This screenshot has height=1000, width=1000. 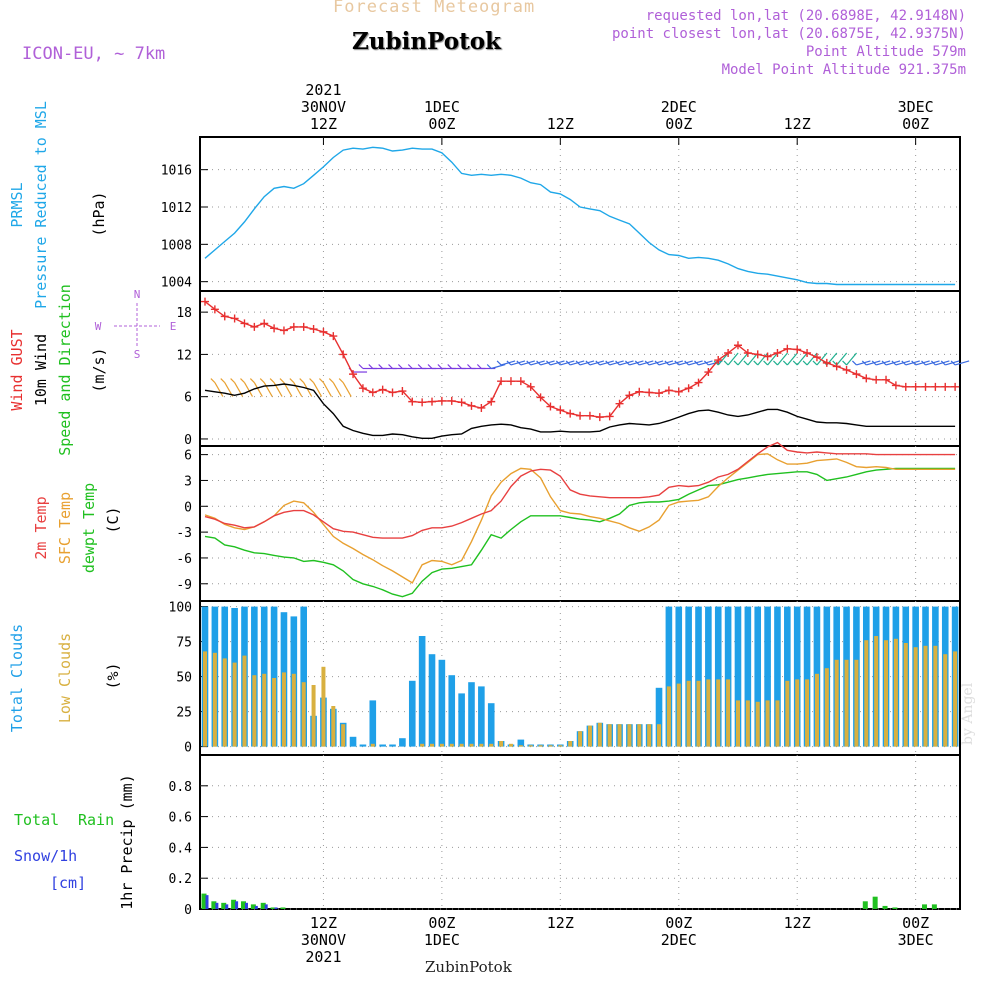 What do you see at coordinates (184, 313) in the screenshot?
I see `ytick-label: 18` at bounding box center [184, 313].